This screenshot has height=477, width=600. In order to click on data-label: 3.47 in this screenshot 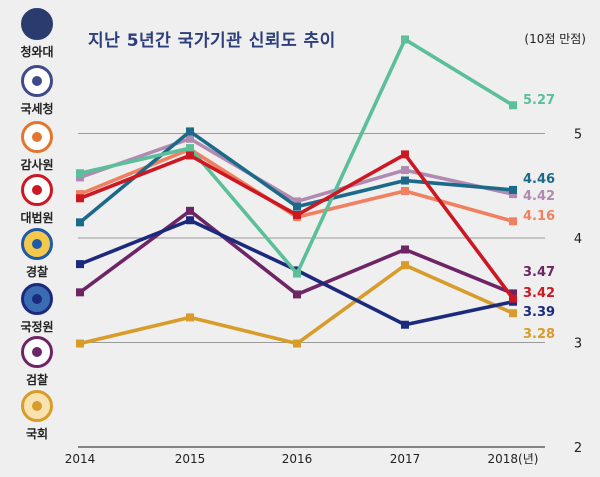, I will do `click(539, 272)`.